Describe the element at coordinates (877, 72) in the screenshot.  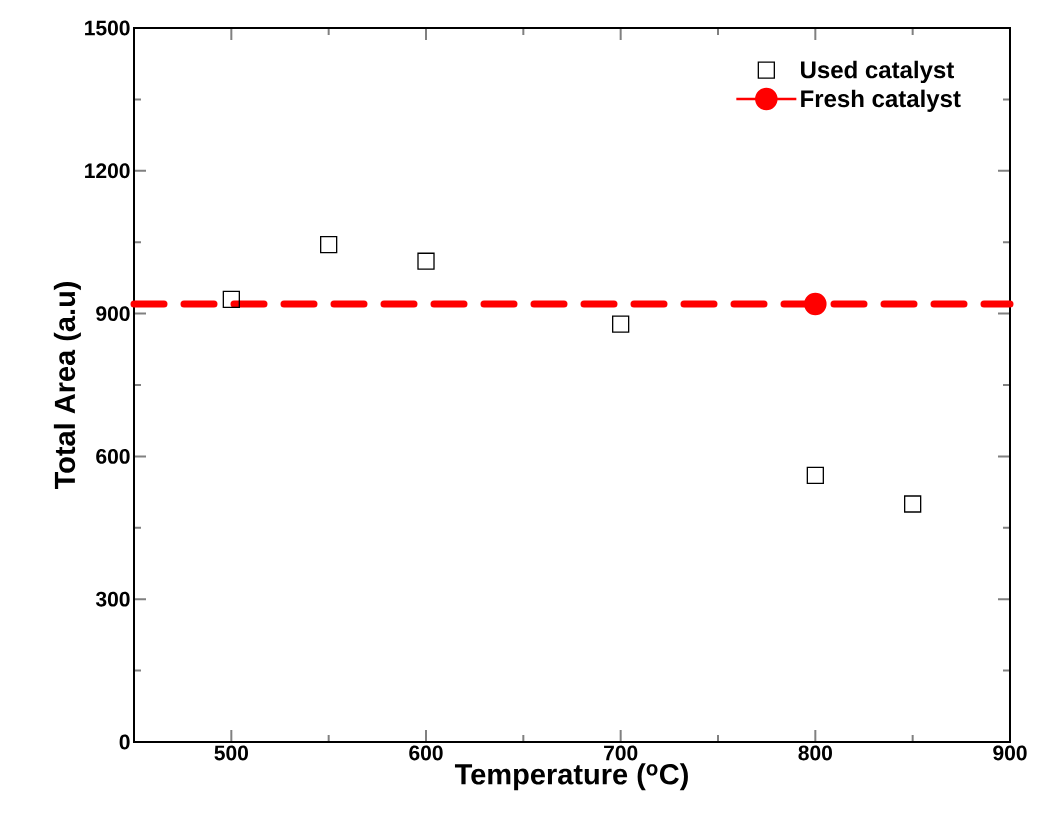
I see `legend-label: Used catalyst` at that location.